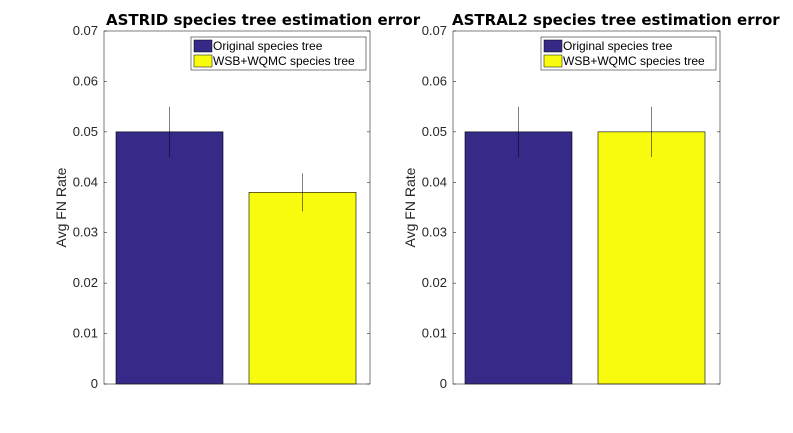 The width and height of the screenshot is (793, 433). What do you see at coordinates (263, 20) in the screenshot?
I see `chart-title: ASTRID species tree estimation error` at bounding box center [263, 20].